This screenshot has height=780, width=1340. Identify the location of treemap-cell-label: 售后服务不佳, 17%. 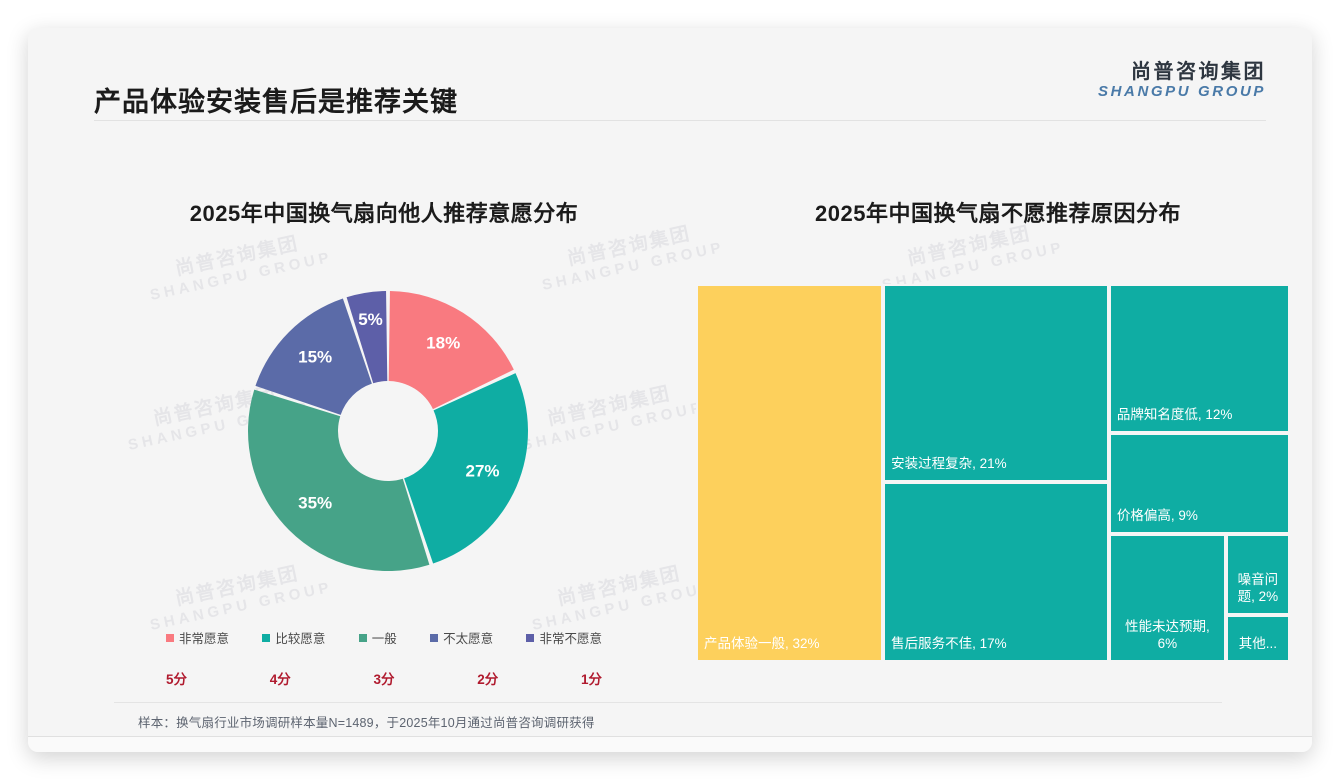
(949, 644).